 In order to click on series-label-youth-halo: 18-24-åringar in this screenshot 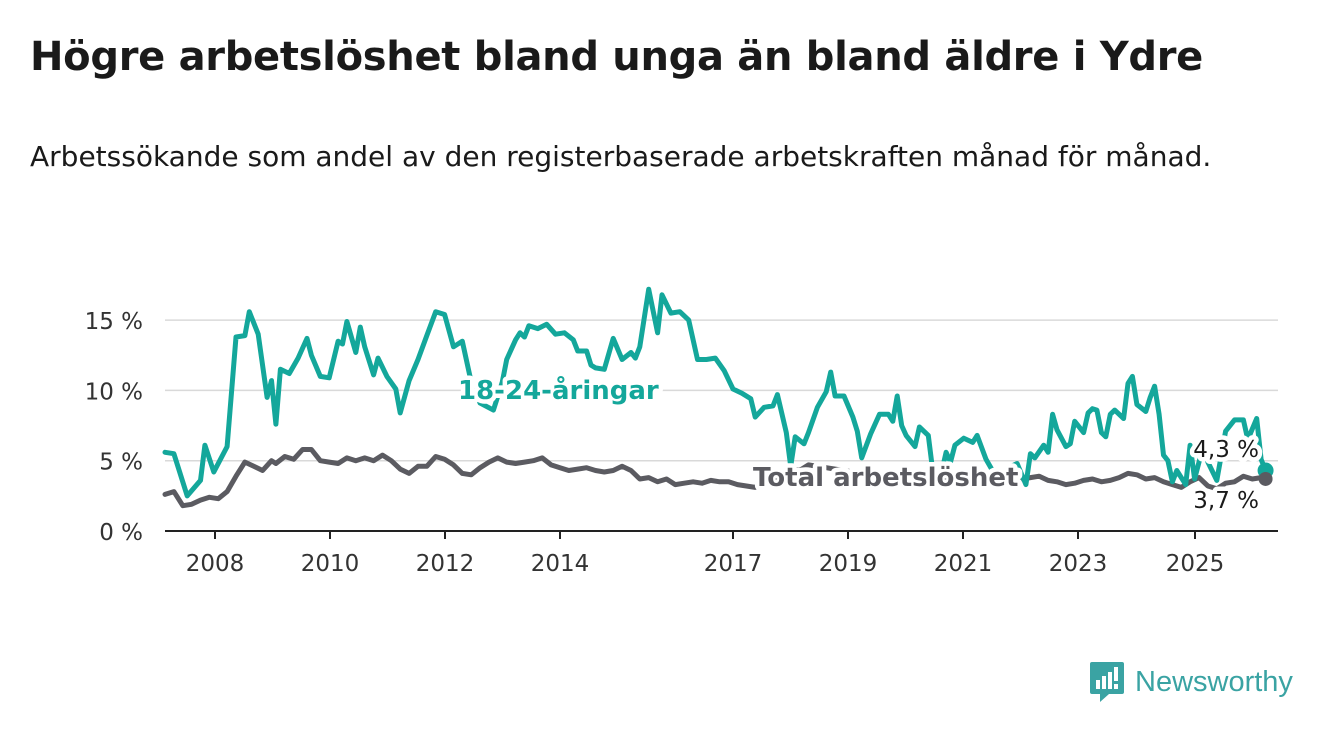, I will do `click(558, 390)`.